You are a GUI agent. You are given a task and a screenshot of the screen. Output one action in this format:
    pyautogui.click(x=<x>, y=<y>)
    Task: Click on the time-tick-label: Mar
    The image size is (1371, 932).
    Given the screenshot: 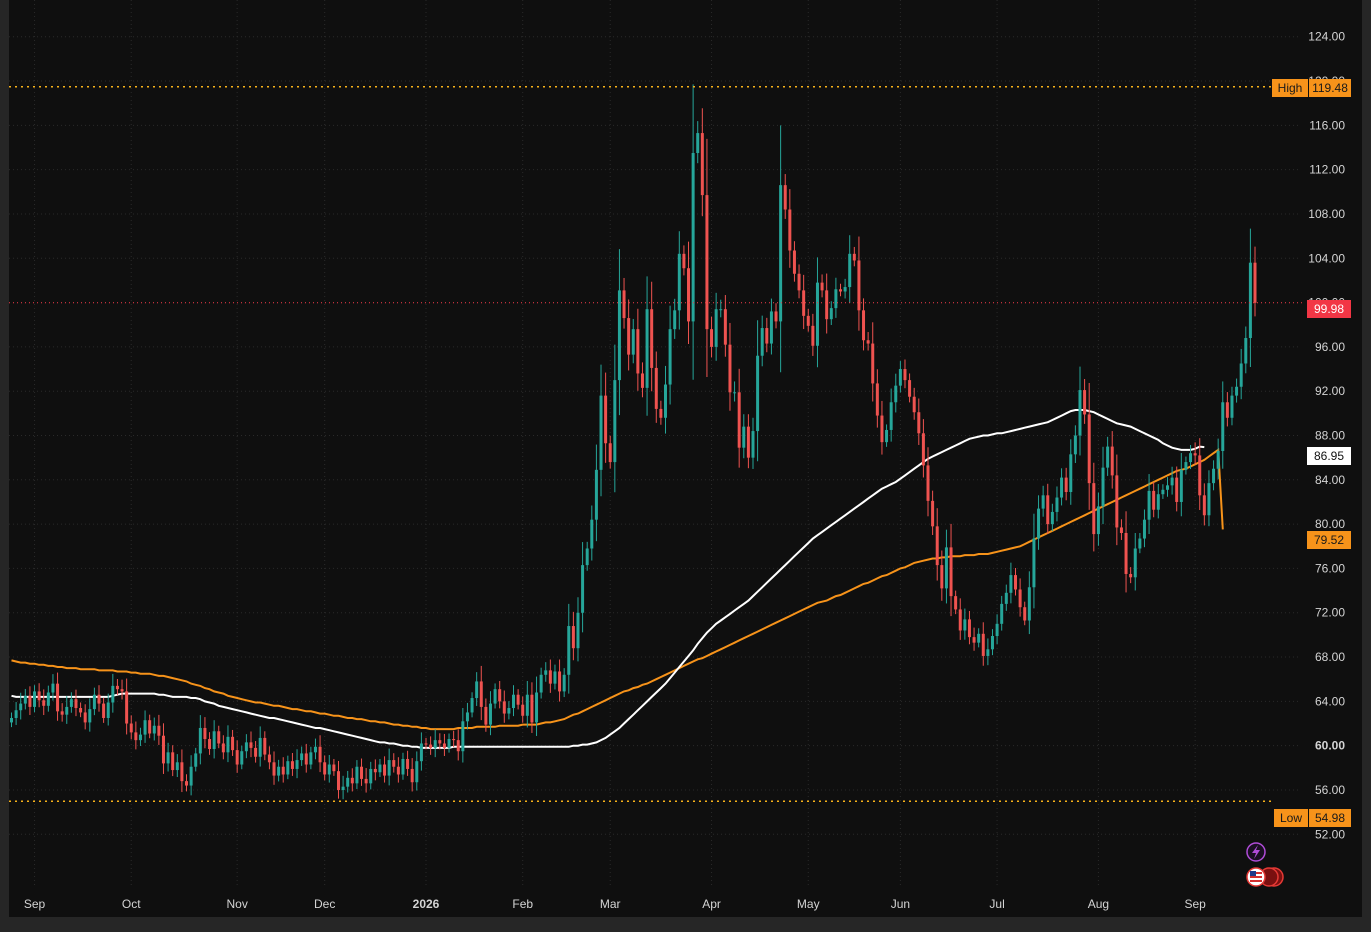 What is the action you would take?
    pyautogui.click(x=610, y=904)
    